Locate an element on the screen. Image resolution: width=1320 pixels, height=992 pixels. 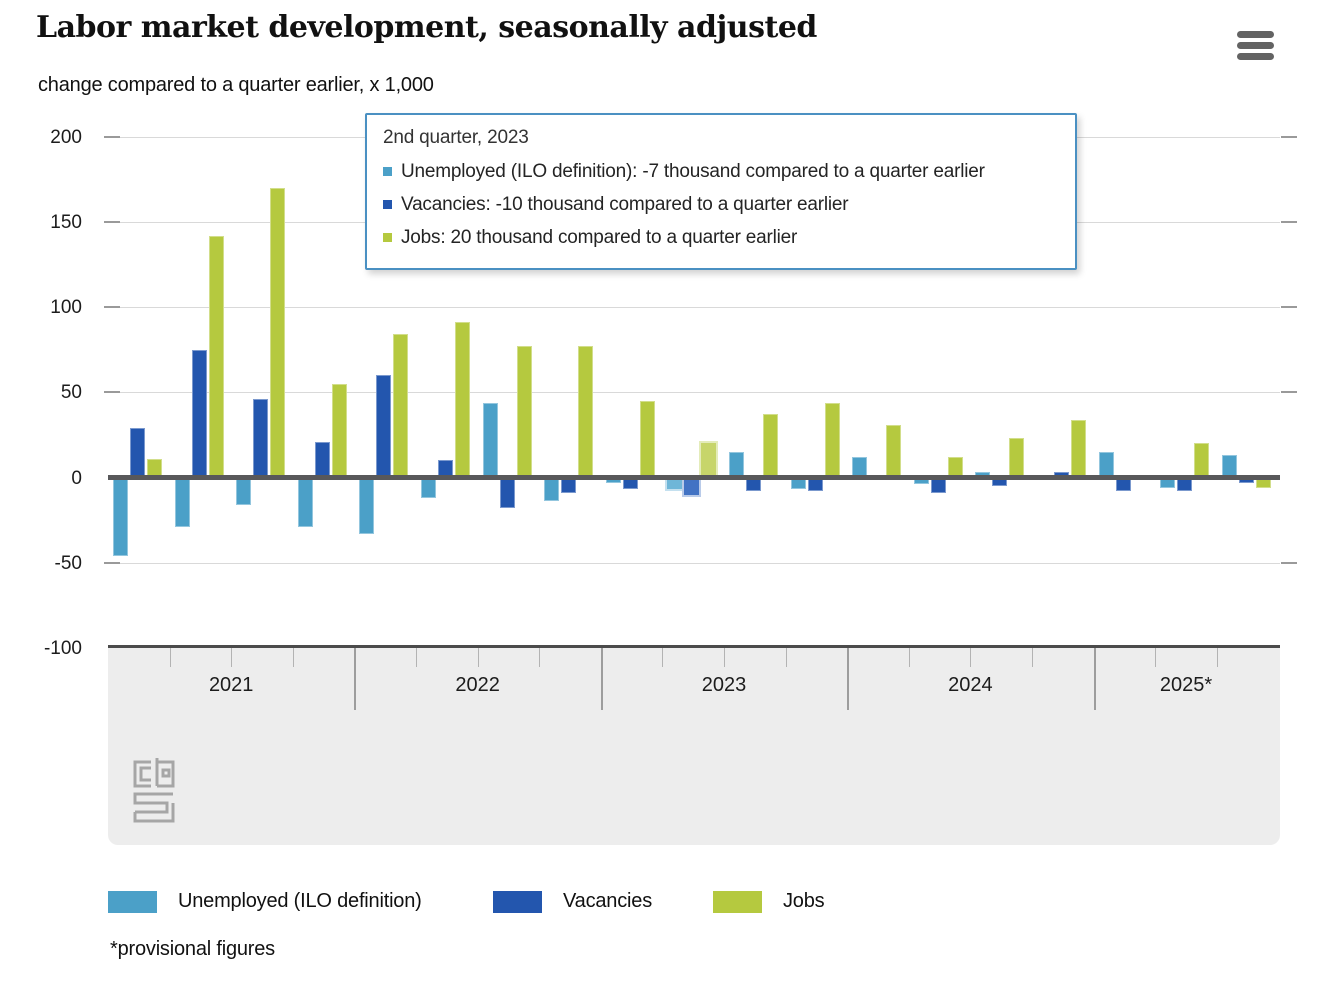
bar-jobs-2021-q1 is located at coordinates (154, 468).